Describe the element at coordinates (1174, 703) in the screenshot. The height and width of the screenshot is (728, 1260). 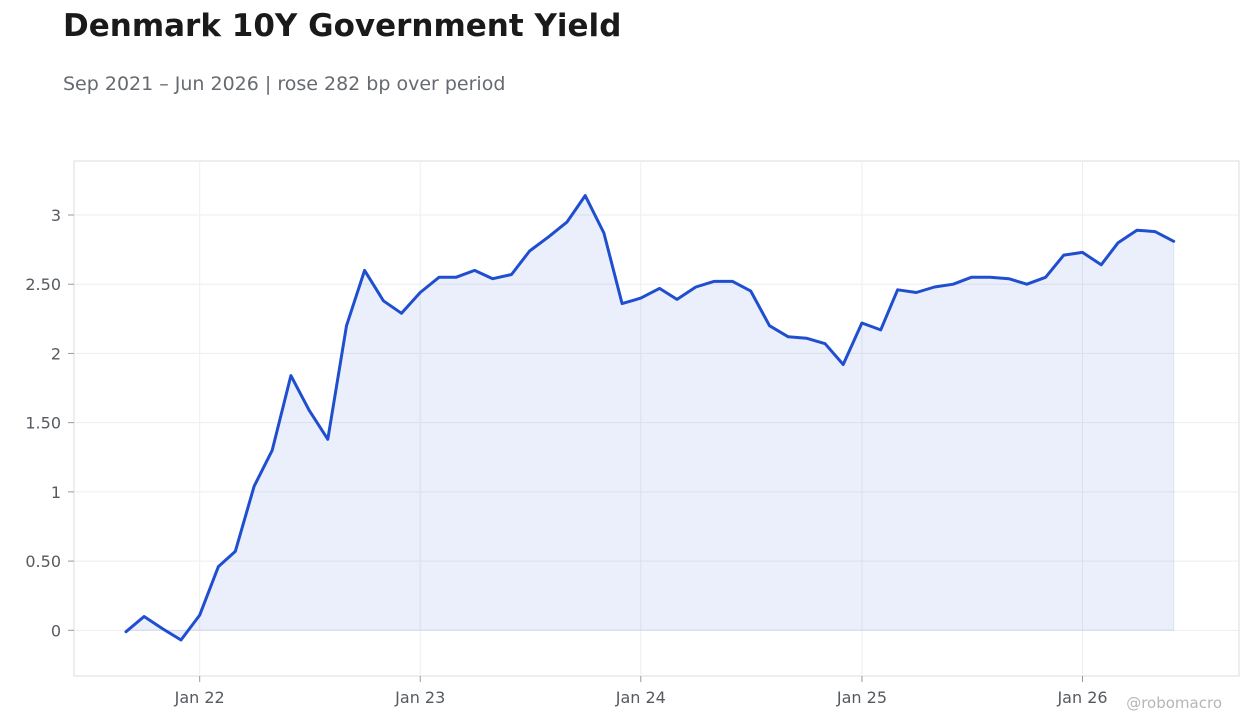
I see `watermark: @robomacro` at that location.